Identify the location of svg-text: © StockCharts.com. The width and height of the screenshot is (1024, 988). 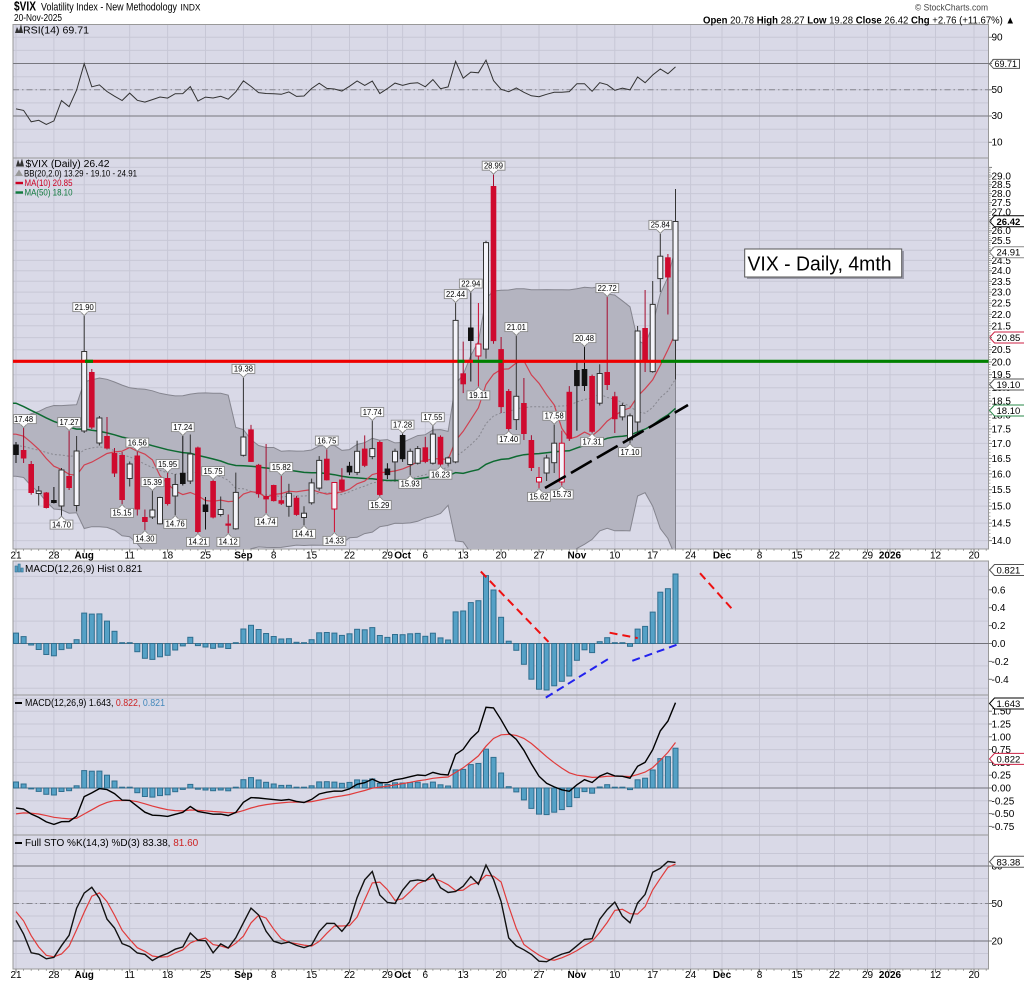
(951, 8).